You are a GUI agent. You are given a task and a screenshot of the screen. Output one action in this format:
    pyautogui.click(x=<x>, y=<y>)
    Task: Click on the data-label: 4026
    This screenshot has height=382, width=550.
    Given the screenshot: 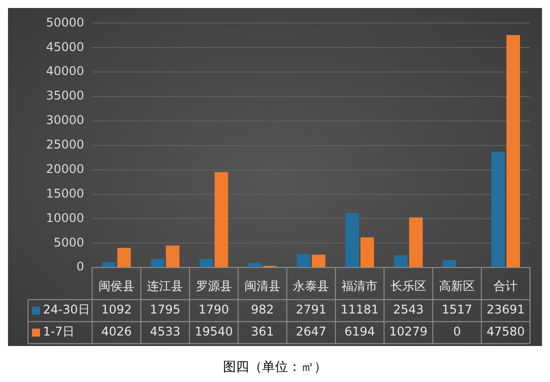 What is the action you would take?
    pyautogui.click(x=116, y=331)
    